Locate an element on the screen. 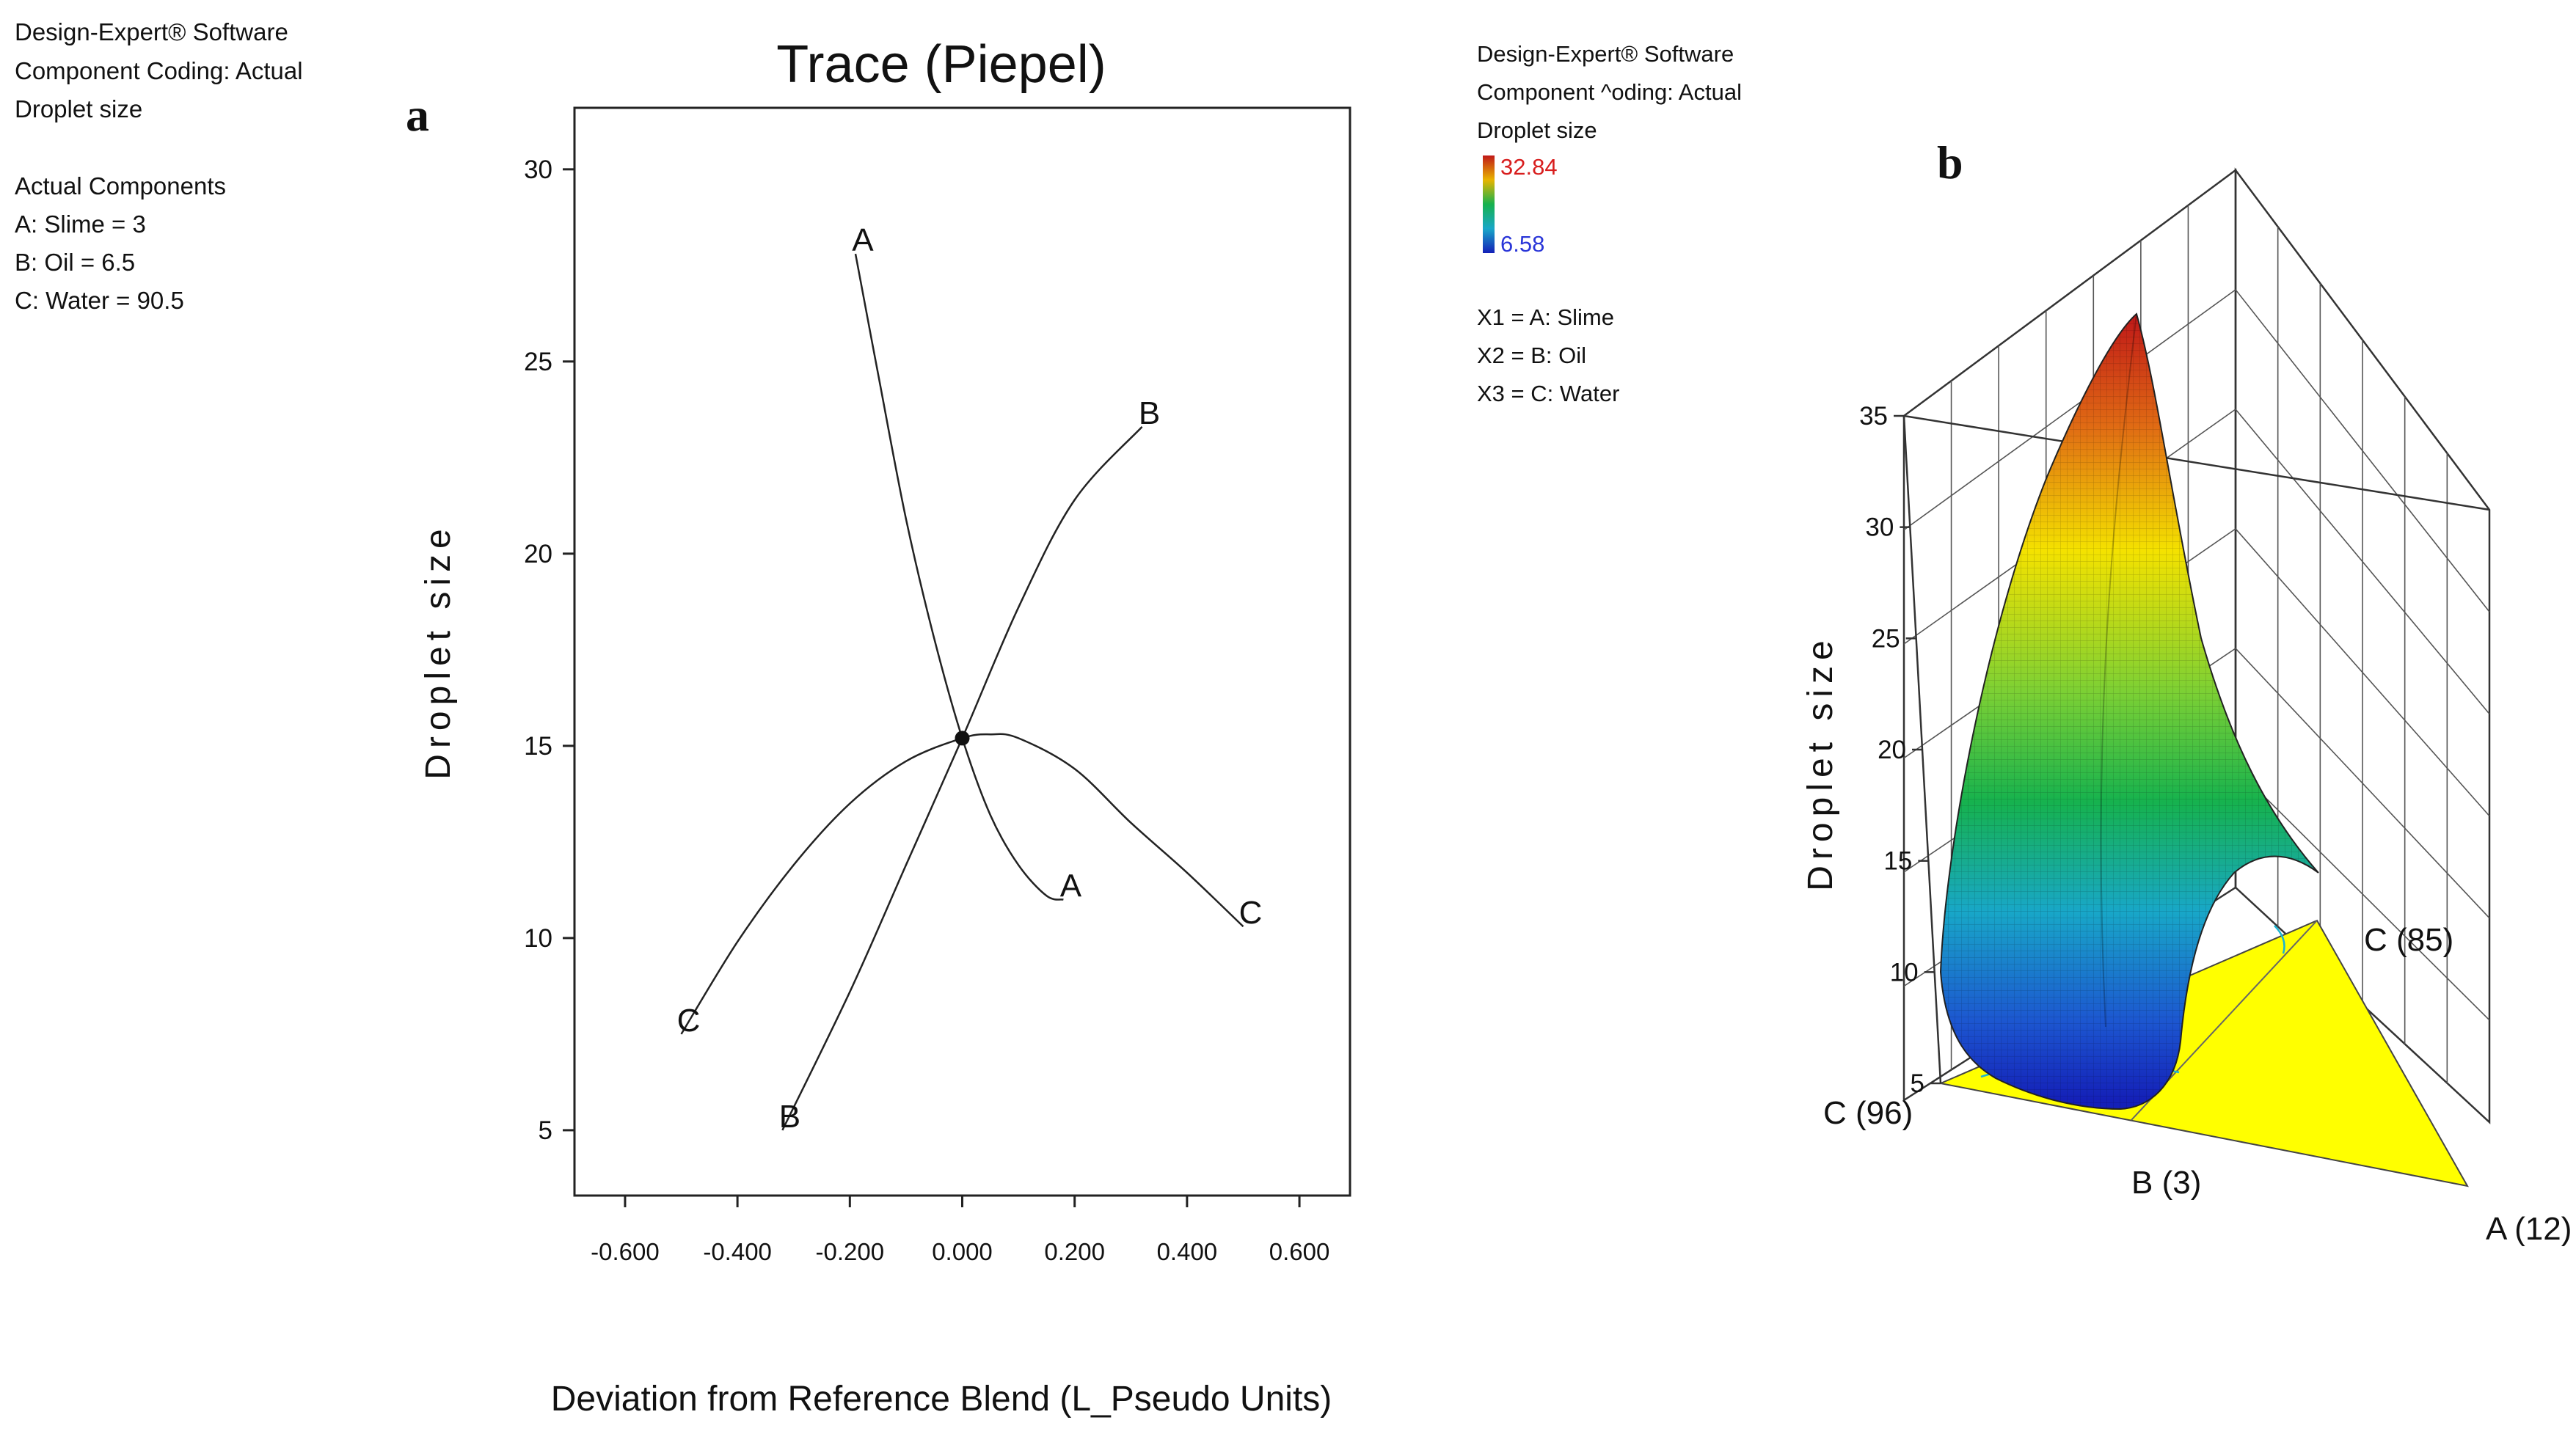  trace-label-a-start: A is located at coordinates (863, 240).